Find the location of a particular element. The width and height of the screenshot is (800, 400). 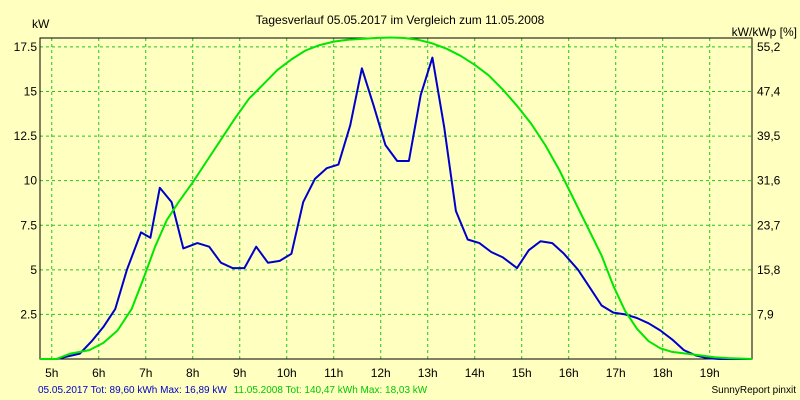

x-tick-label: 9h is located at coordinates (239, 373).